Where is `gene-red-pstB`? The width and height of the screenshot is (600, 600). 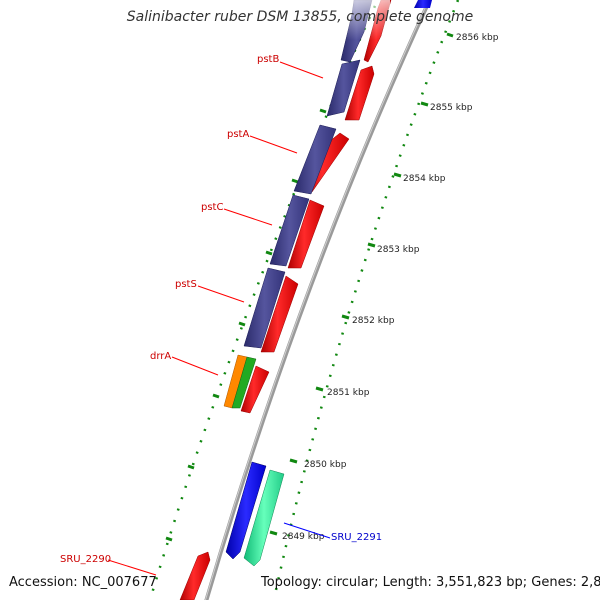 gene-red-pstB is located at coordinates (359, 93).